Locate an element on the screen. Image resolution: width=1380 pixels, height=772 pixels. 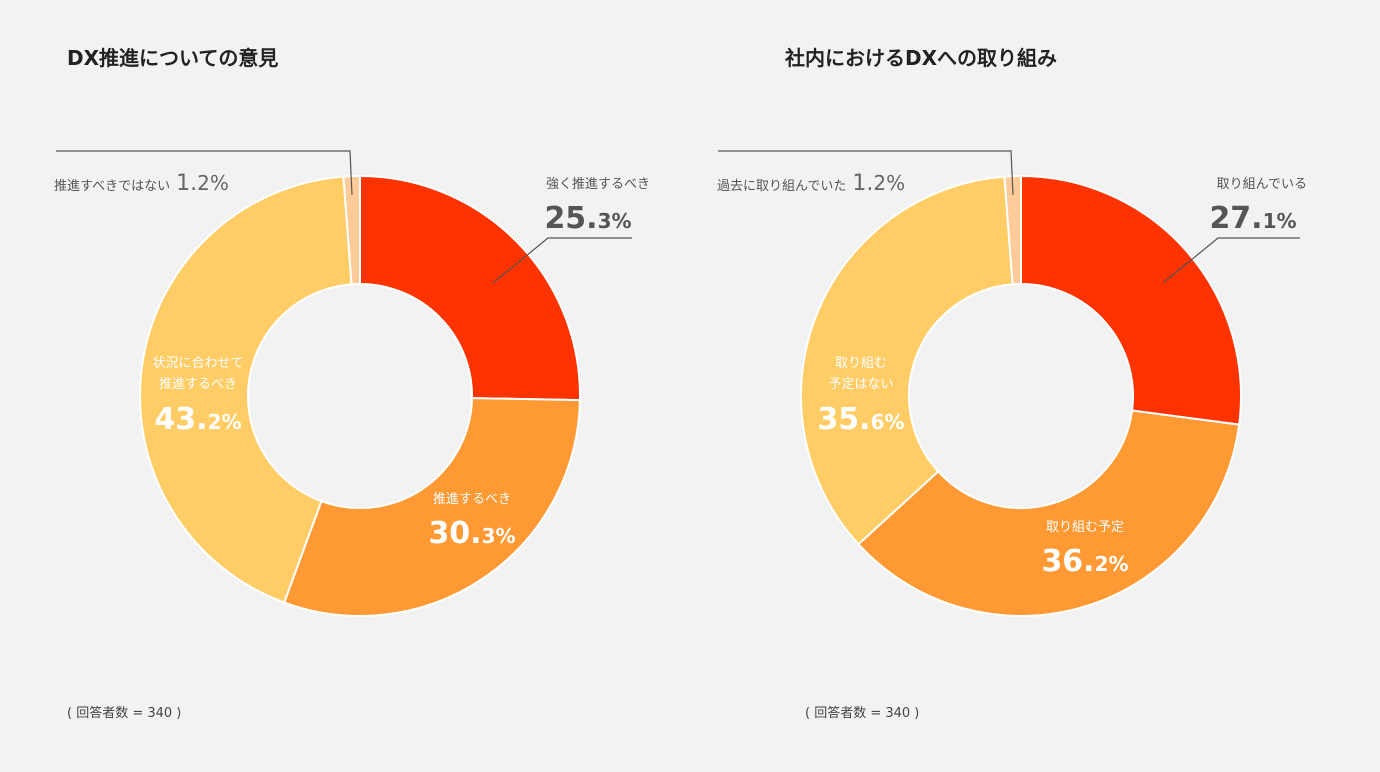
leader-line-doing is located at coordinates (1231, 260).